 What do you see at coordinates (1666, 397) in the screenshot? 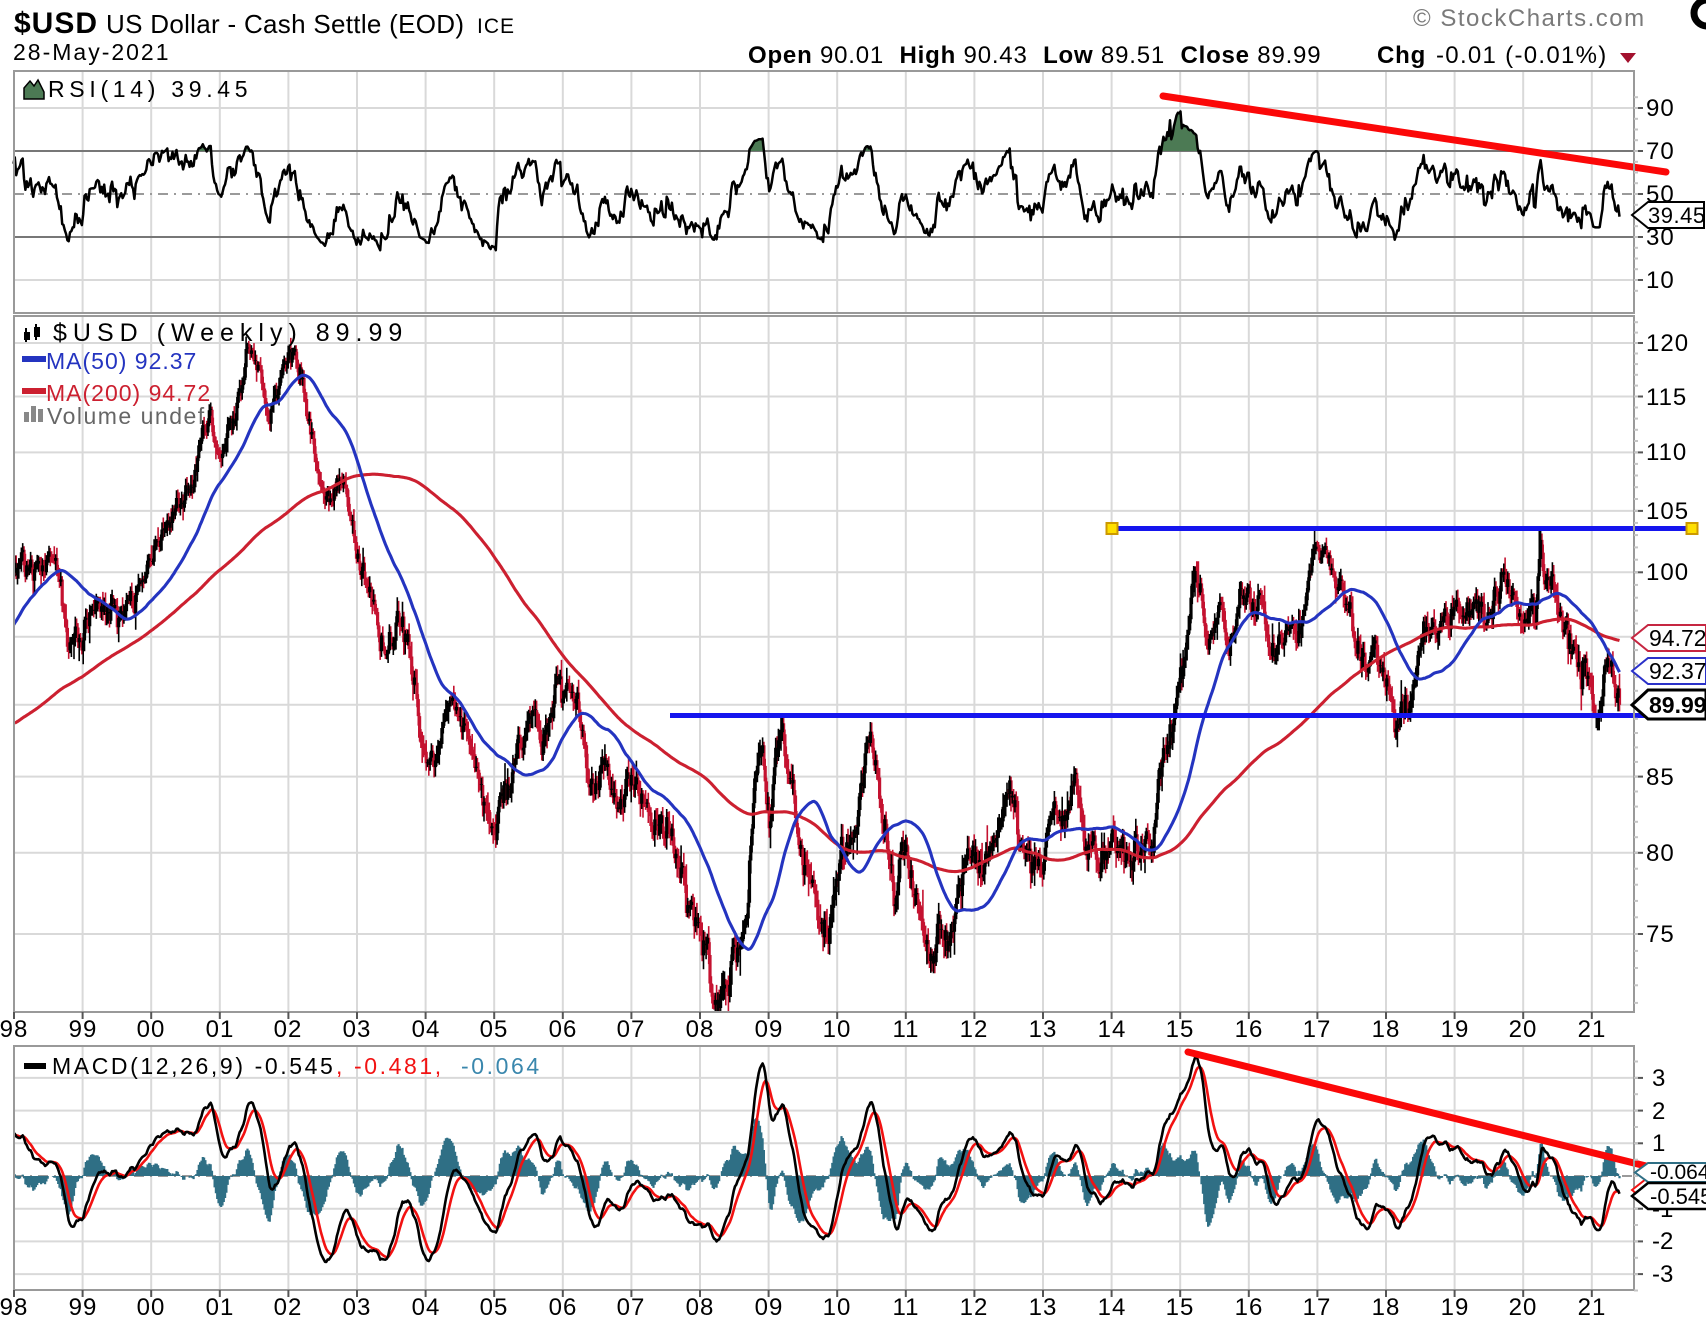
I see `svg-text: 115` at bounding box center [1666, 397].